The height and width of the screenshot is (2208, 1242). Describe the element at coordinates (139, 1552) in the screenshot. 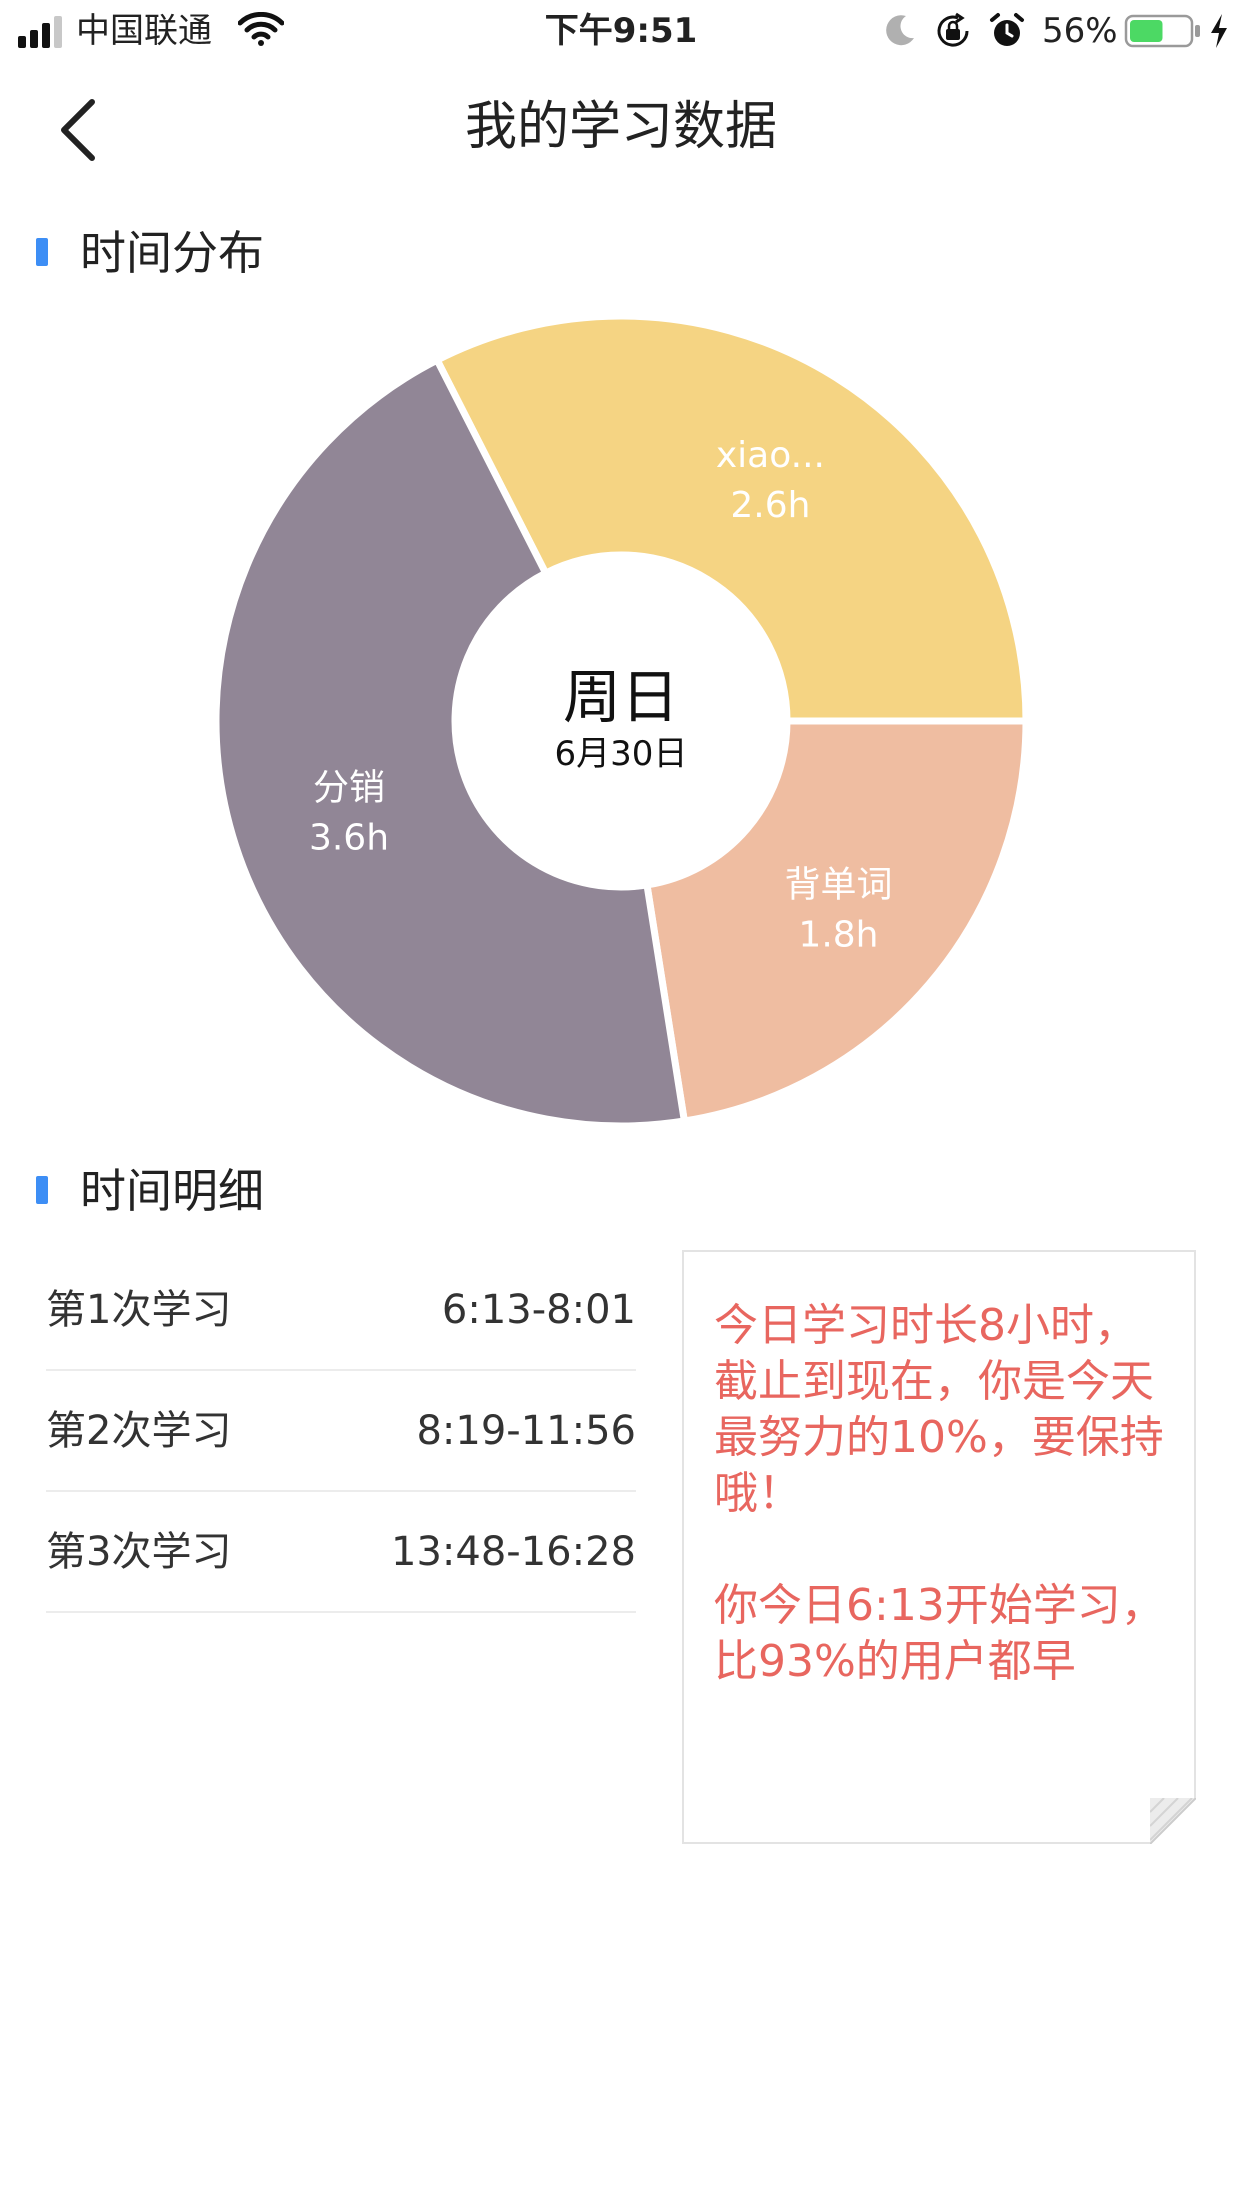

I see `session-label: 第3次学习` at that location.